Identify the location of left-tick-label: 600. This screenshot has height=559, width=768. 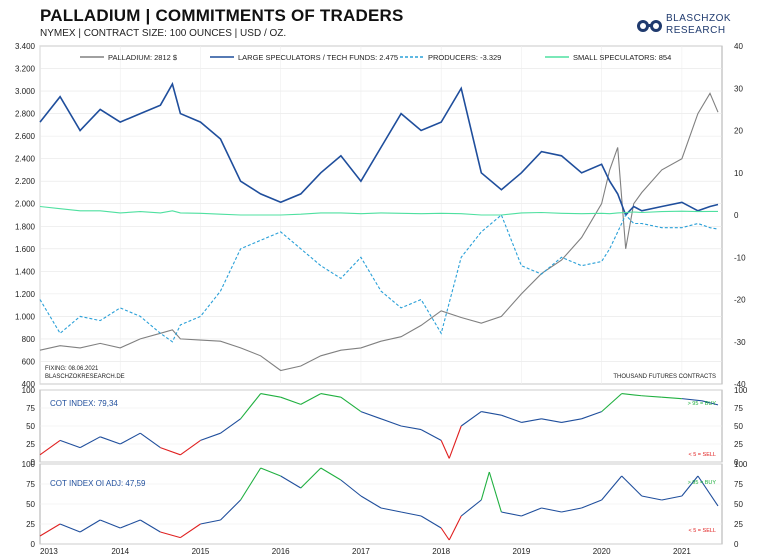
(29, 361).